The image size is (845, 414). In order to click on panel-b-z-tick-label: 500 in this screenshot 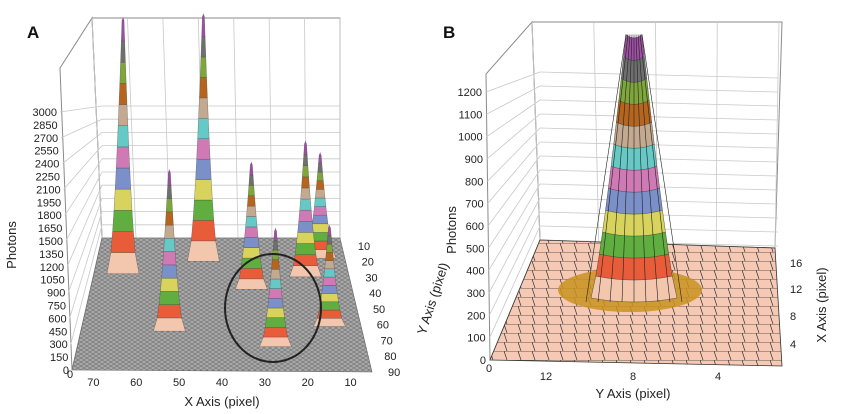, I will do `click(475, 249)`.